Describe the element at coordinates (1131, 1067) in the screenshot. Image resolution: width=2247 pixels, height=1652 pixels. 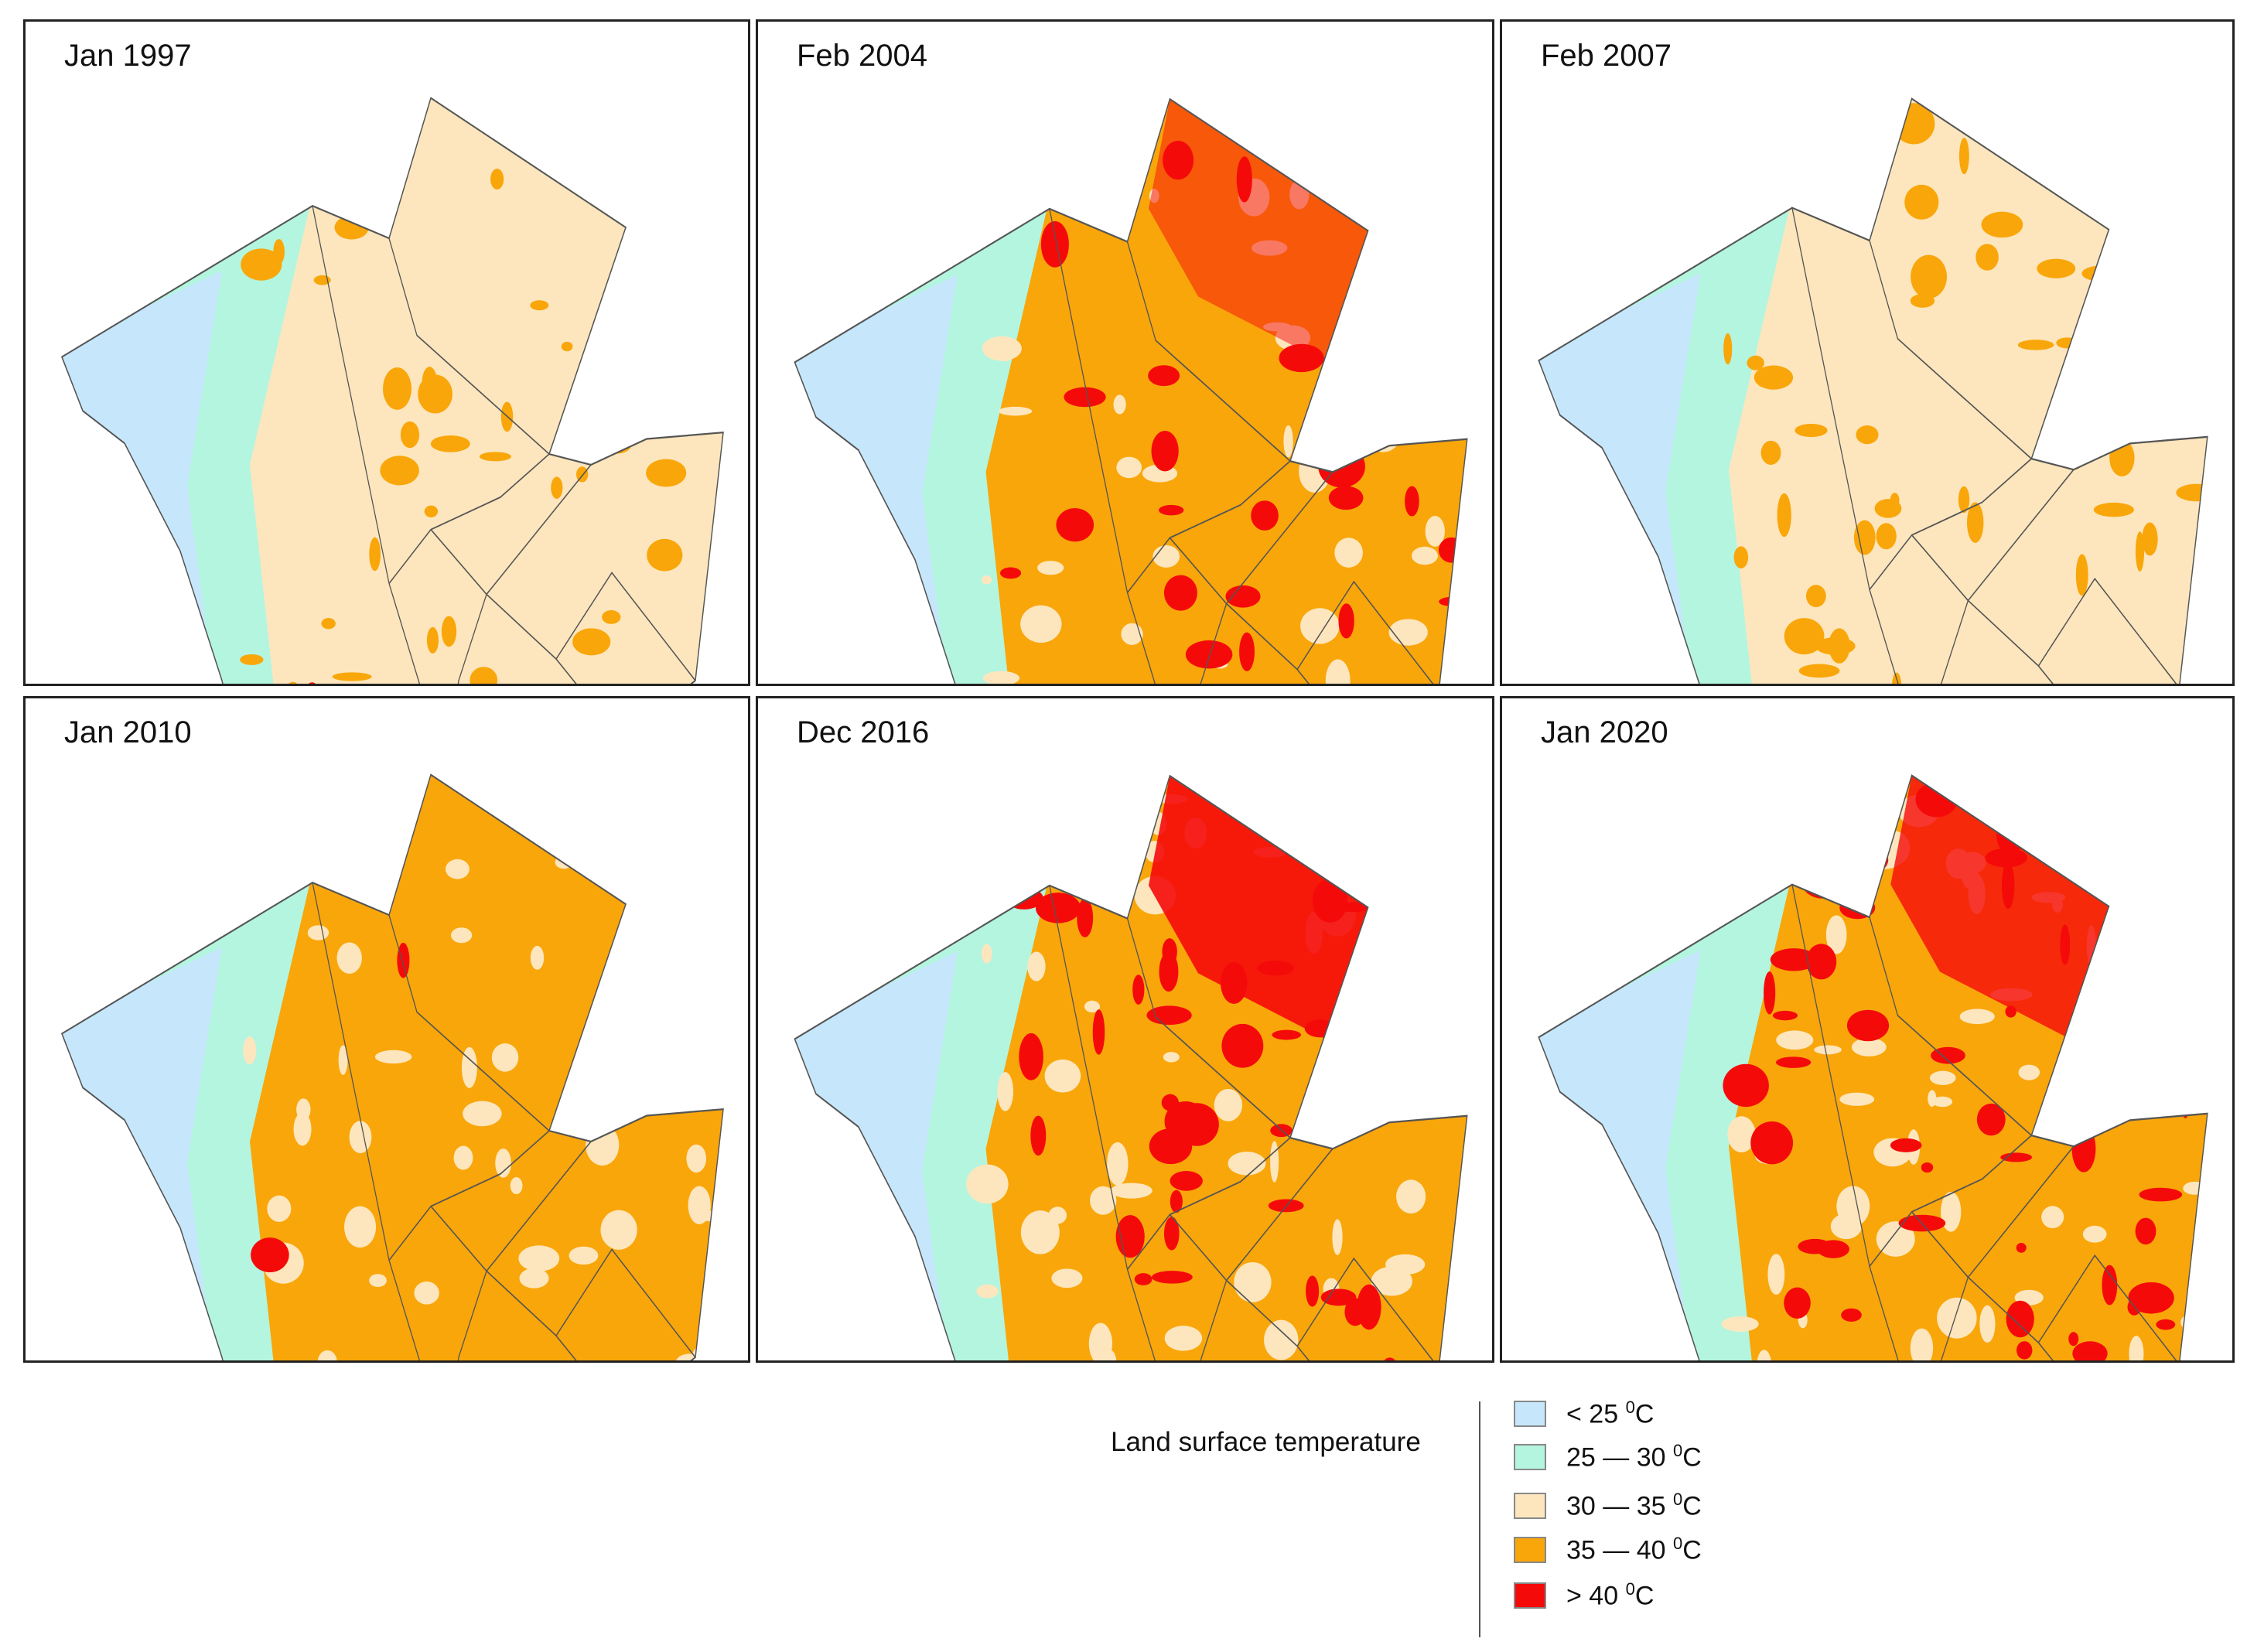
I see `lst-map-dec-2016` at that location.